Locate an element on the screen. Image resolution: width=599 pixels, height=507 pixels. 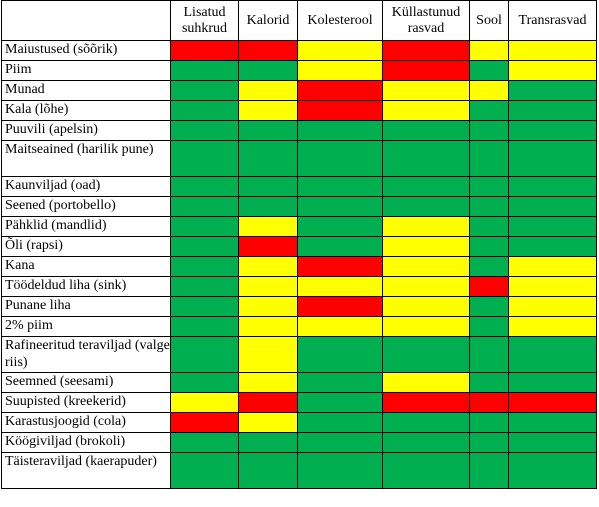
row-label: Kala (lõhe) is located at coordinates (86, 110).